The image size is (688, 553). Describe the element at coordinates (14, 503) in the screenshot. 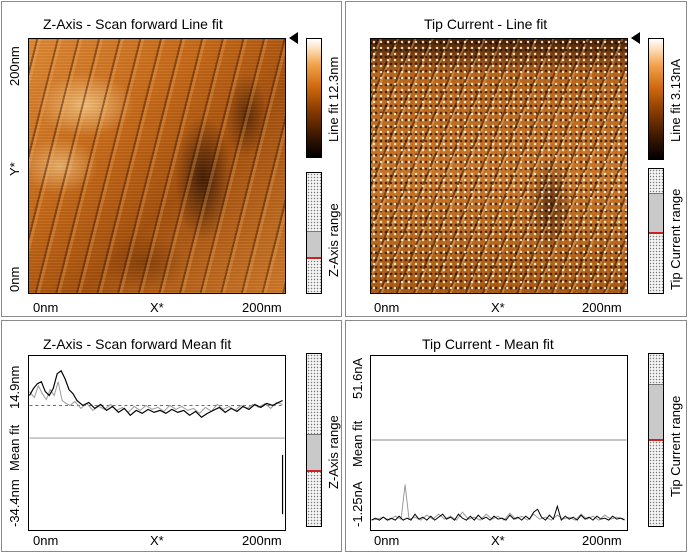

I see `y-tick-bottom: -34.4nm` at that location.